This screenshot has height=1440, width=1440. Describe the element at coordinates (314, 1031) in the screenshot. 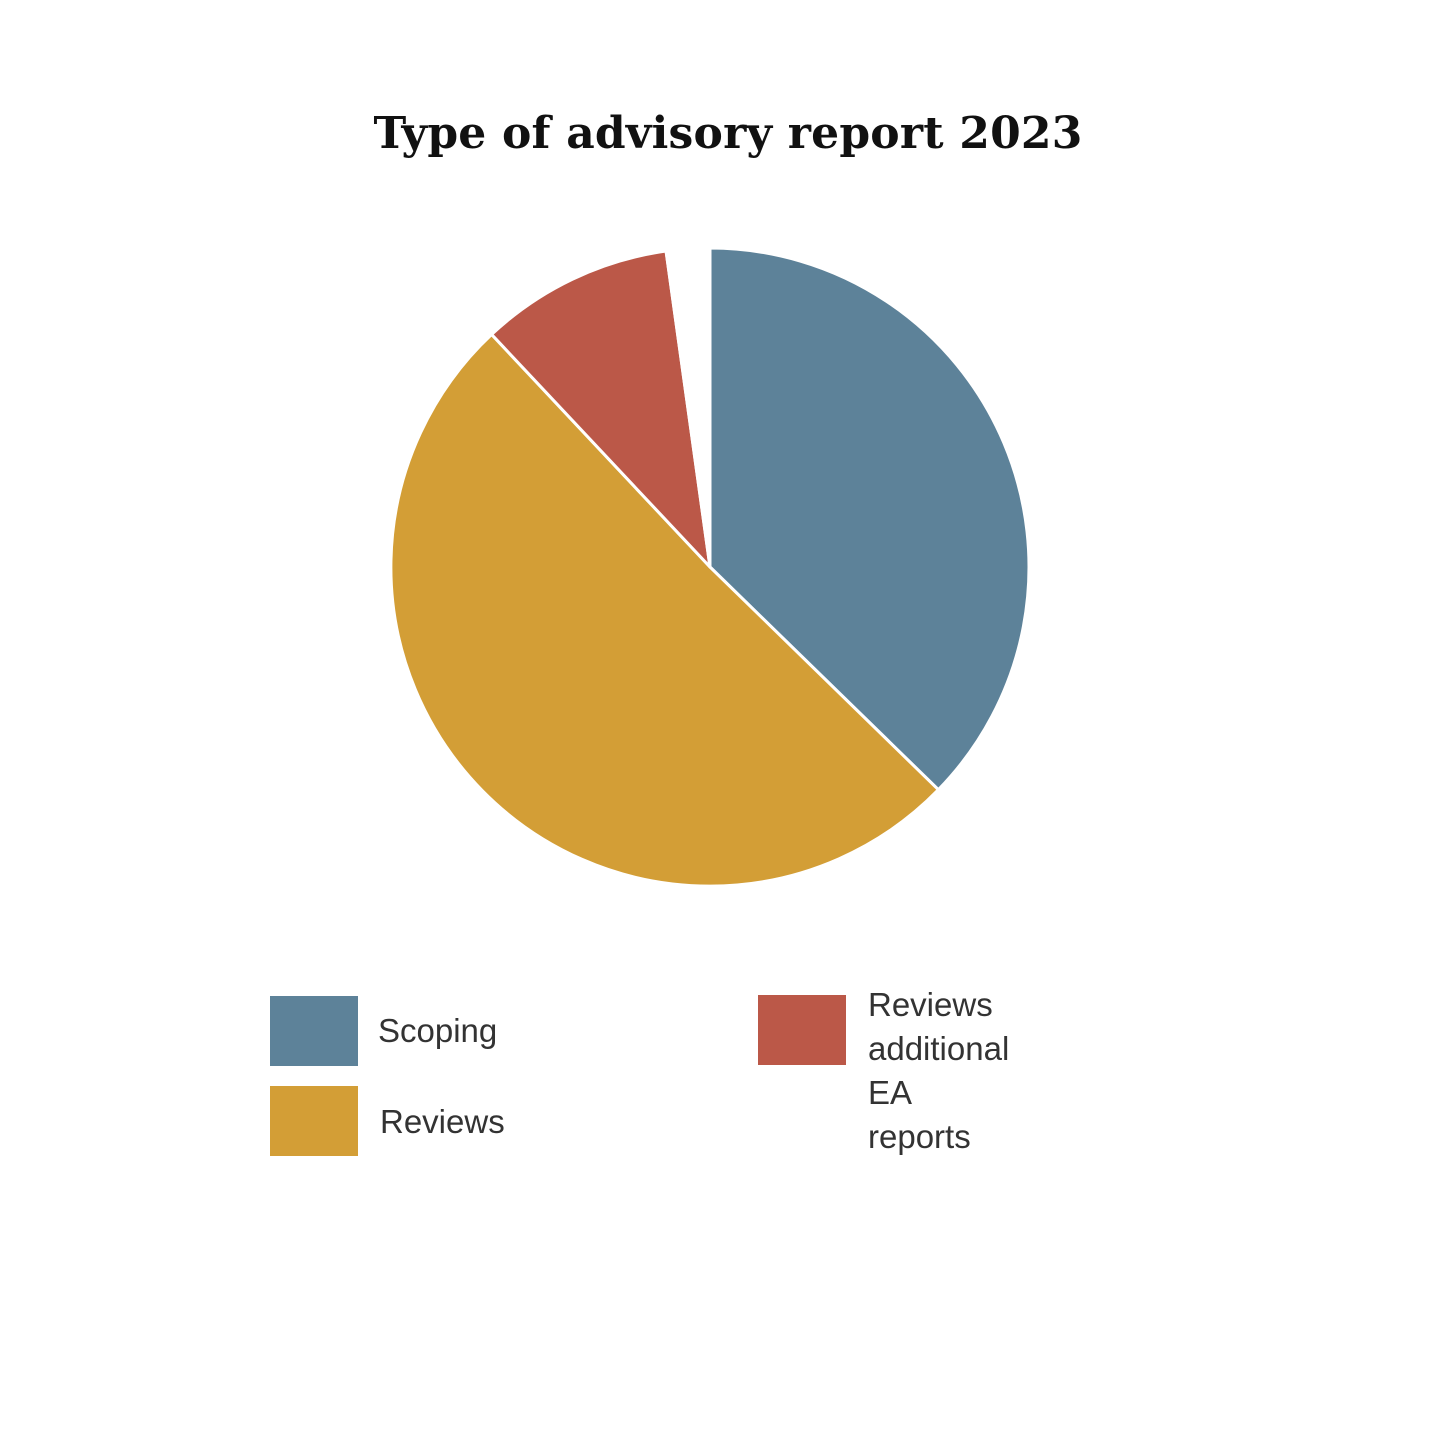

I see `legend-swatch-scoping` at that location.